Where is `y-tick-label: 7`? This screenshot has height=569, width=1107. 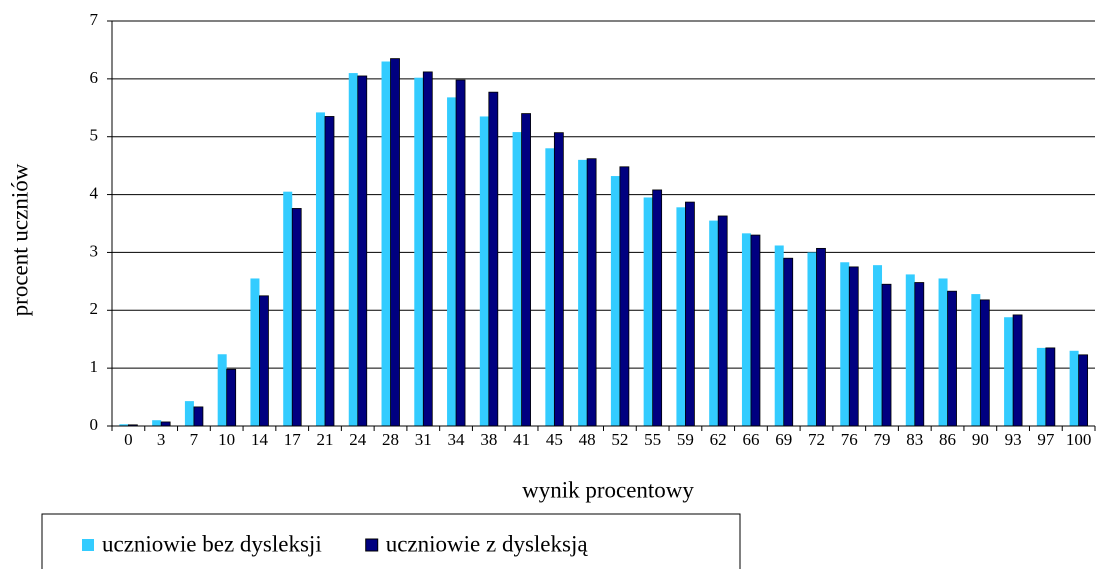
y-tick-label: 7 is located at coordinates (94, 19).